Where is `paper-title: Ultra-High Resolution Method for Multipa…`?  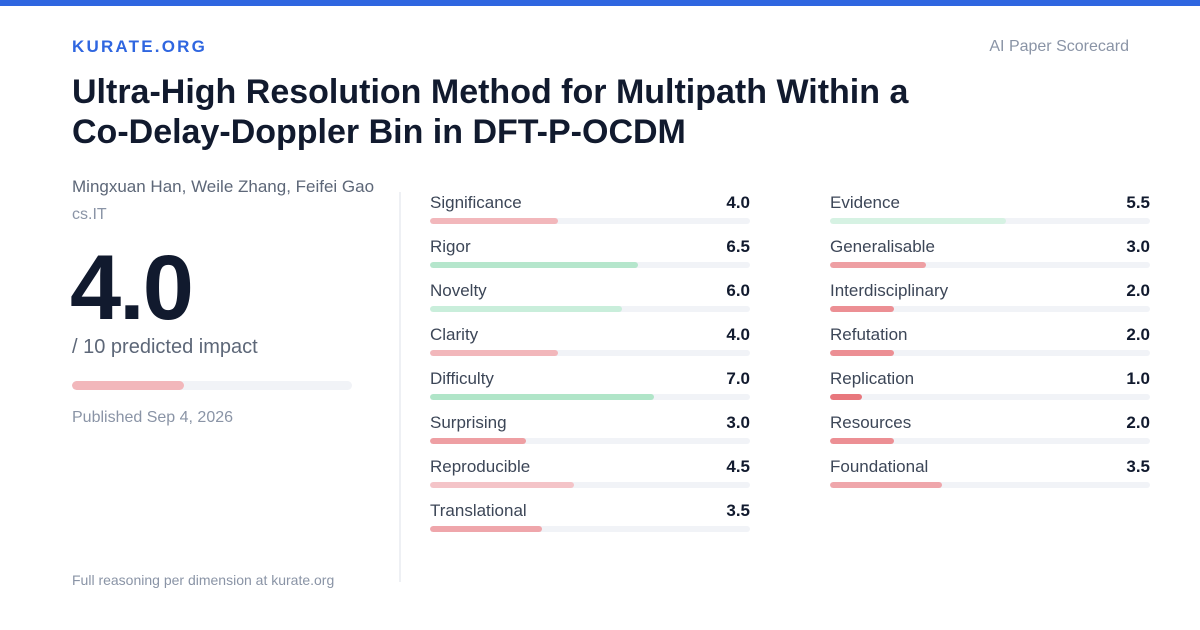 paper-title: Ultra-High Resolution Method for Multipa… is located at coordinates (490, 112).